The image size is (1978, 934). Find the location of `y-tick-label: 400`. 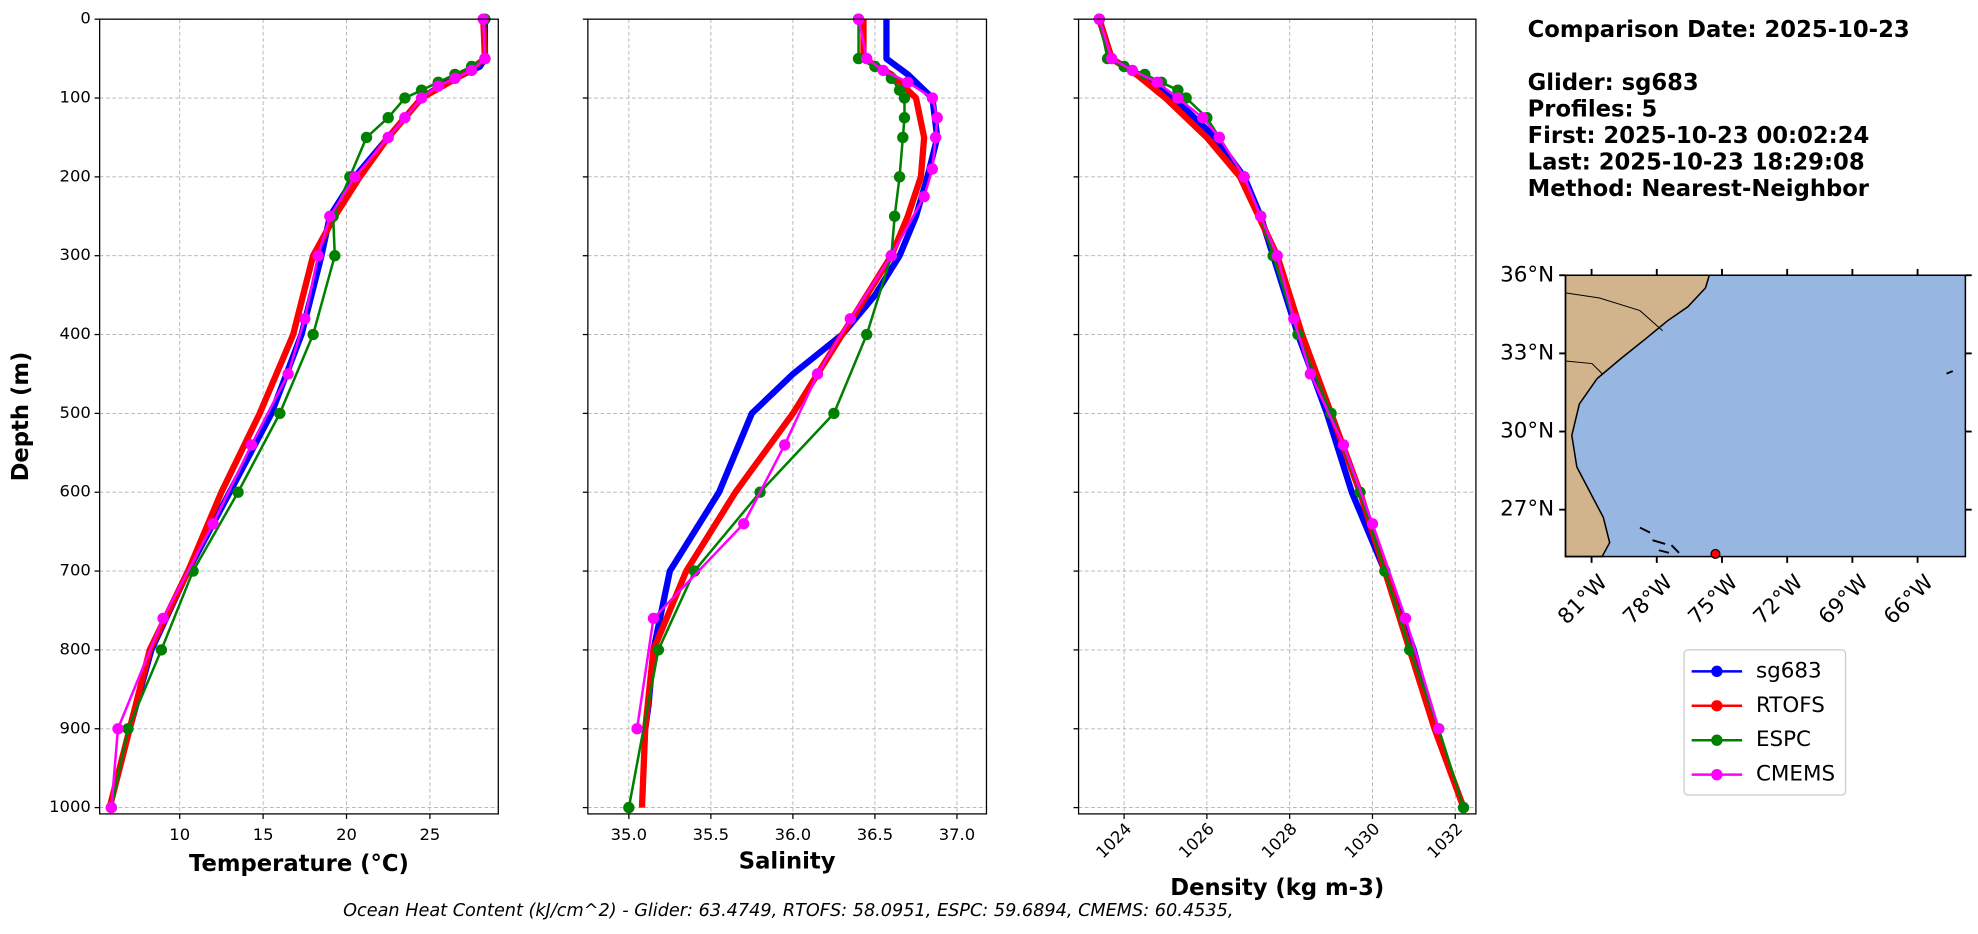

y-tick-label: 400 is located at coordinates (75, 333).